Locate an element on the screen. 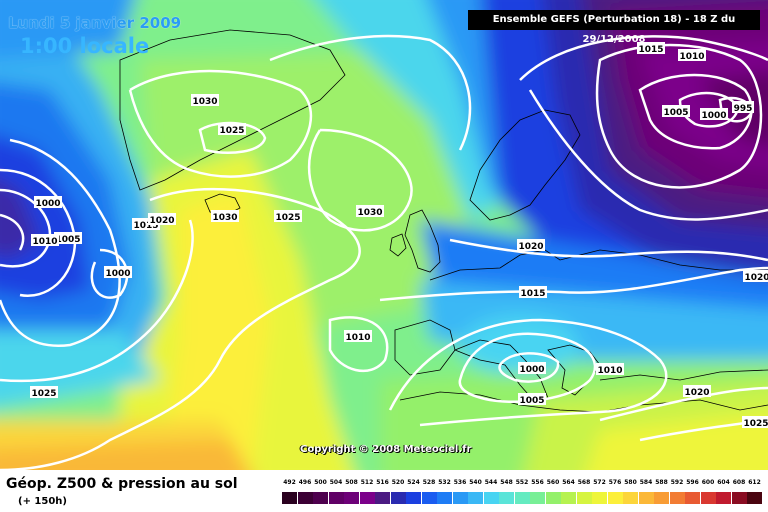 The image size is (768, 512). scale-label: 528 is located at coordinates (429, 482).